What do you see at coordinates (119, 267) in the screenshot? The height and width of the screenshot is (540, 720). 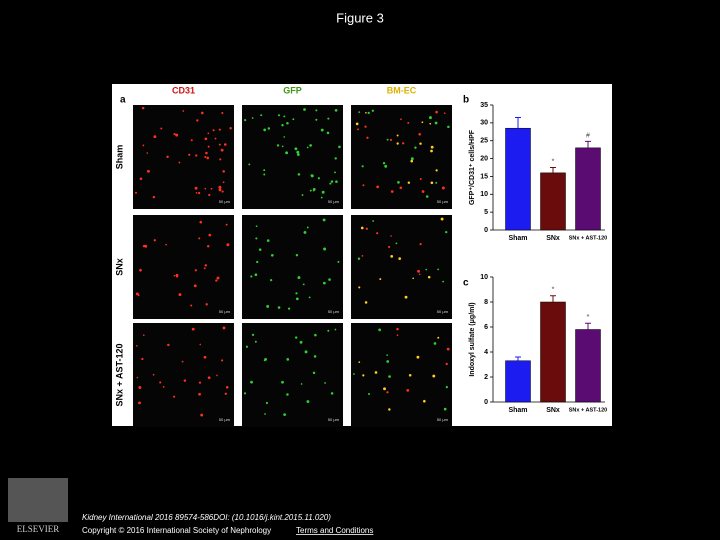 I see `row-label: SNx` at bounding box center [119, 267].